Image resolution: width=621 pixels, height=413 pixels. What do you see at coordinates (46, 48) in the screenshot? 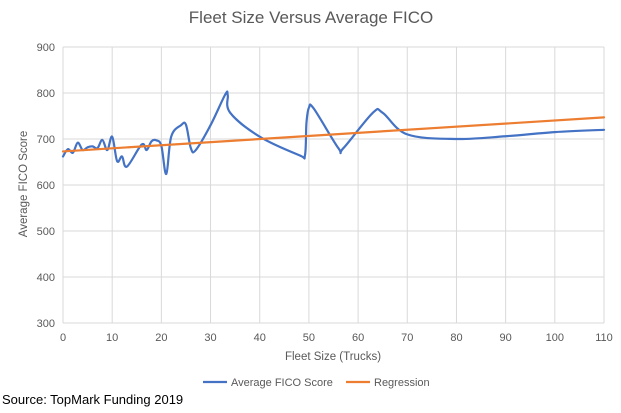
I see `y-tick-label: 900` at bounding box center [46, 48].